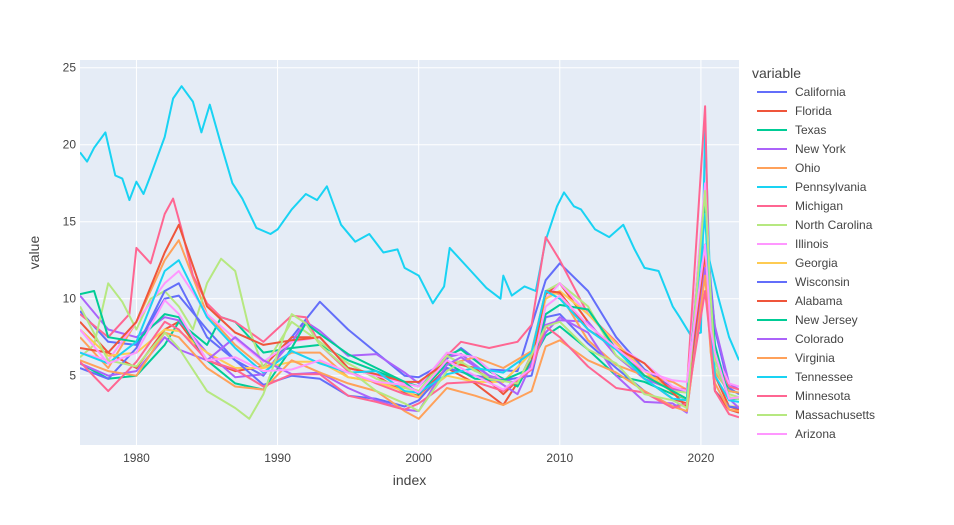  I want to click on x-tick-label: 2020, so click(701, 458).